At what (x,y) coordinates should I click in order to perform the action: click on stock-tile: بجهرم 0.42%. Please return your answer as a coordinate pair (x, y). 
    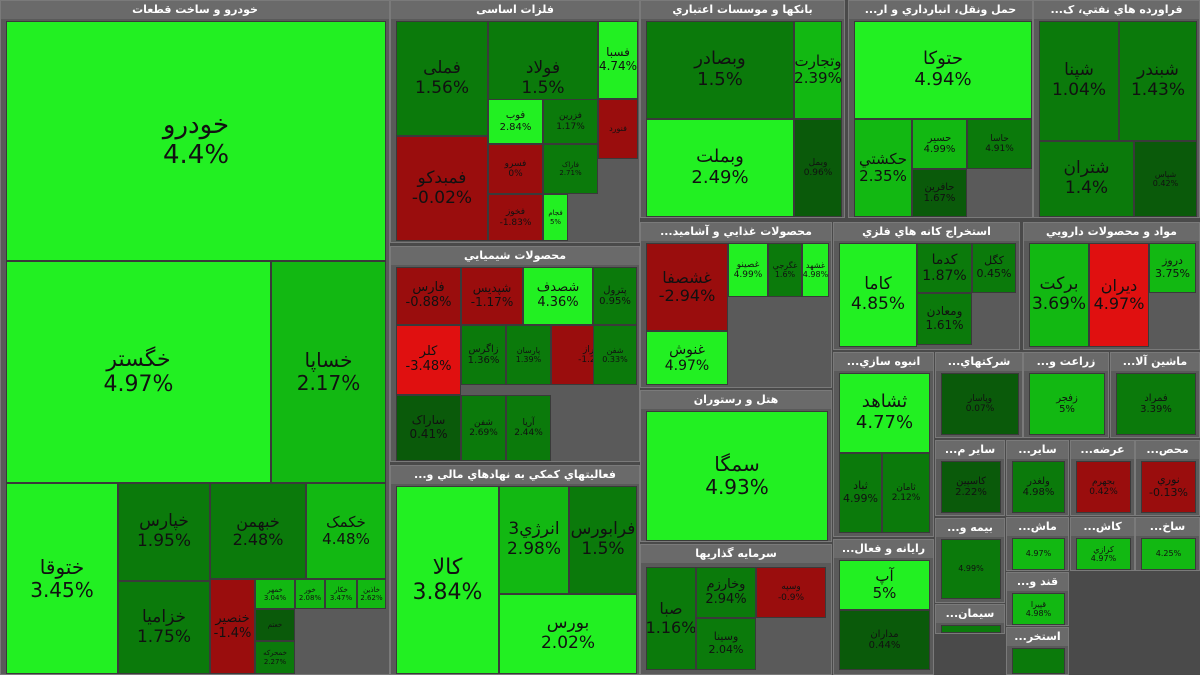
    Looking at the image, I should click on (1103, 487).